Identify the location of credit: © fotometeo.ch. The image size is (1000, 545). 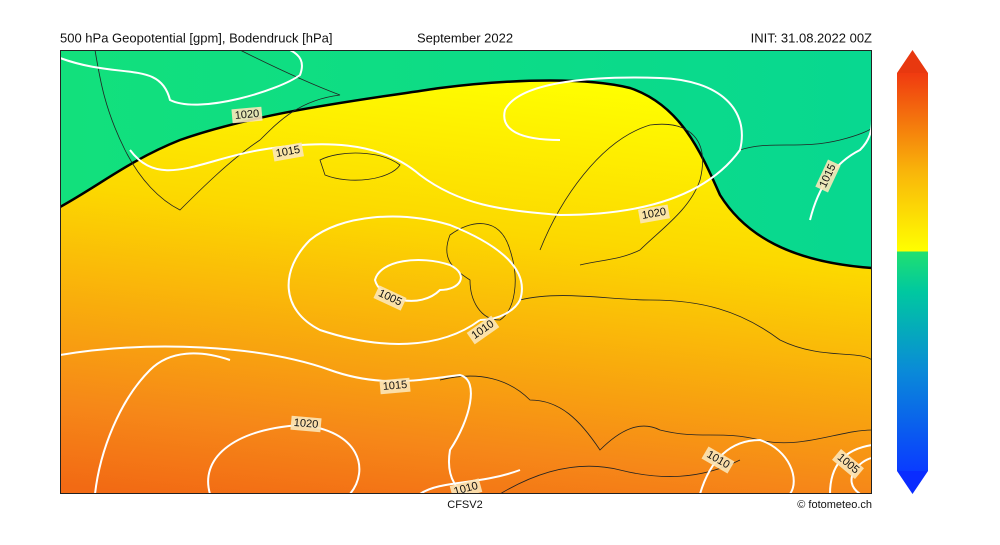
(834, 505).